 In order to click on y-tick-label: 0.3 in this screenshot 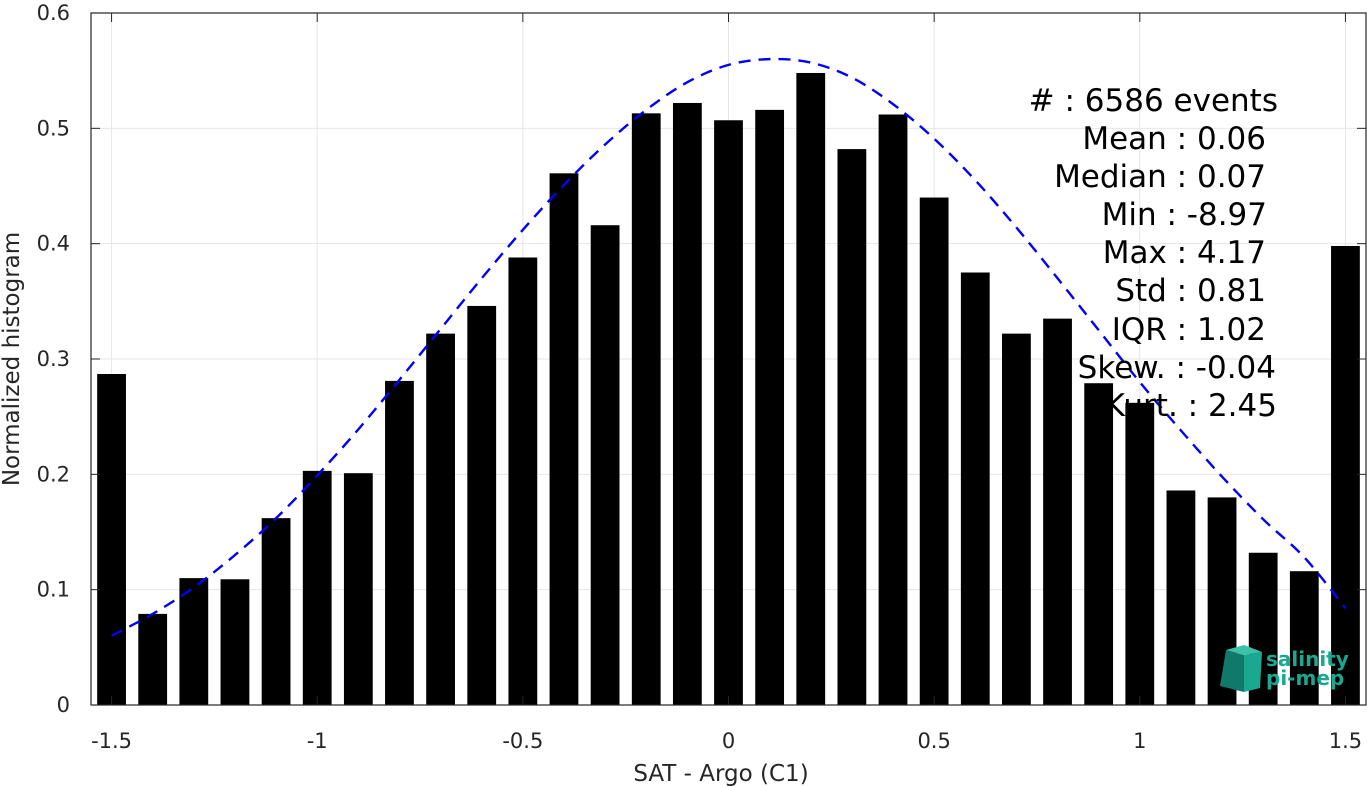, I will do `click(53, 359)`.